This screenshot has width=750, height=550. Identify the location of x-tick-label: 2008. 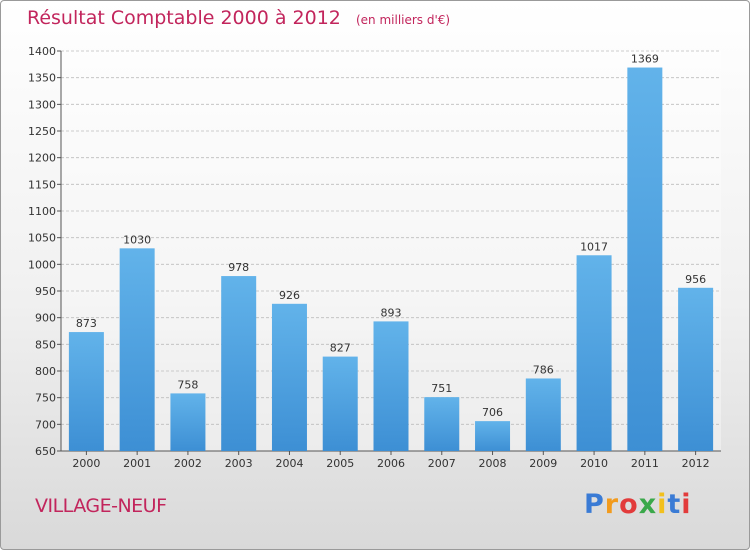
(493, 463).